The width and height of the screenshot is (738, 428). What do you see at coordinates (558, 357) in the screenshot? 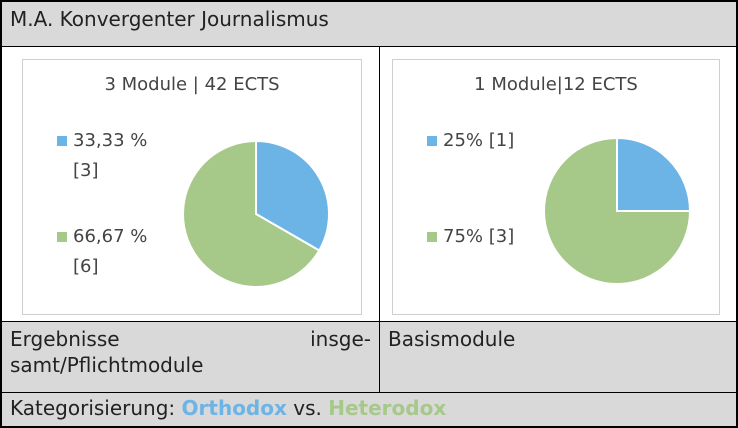
I see `label-cell: Basismodule` at bounding box center [558, 357].